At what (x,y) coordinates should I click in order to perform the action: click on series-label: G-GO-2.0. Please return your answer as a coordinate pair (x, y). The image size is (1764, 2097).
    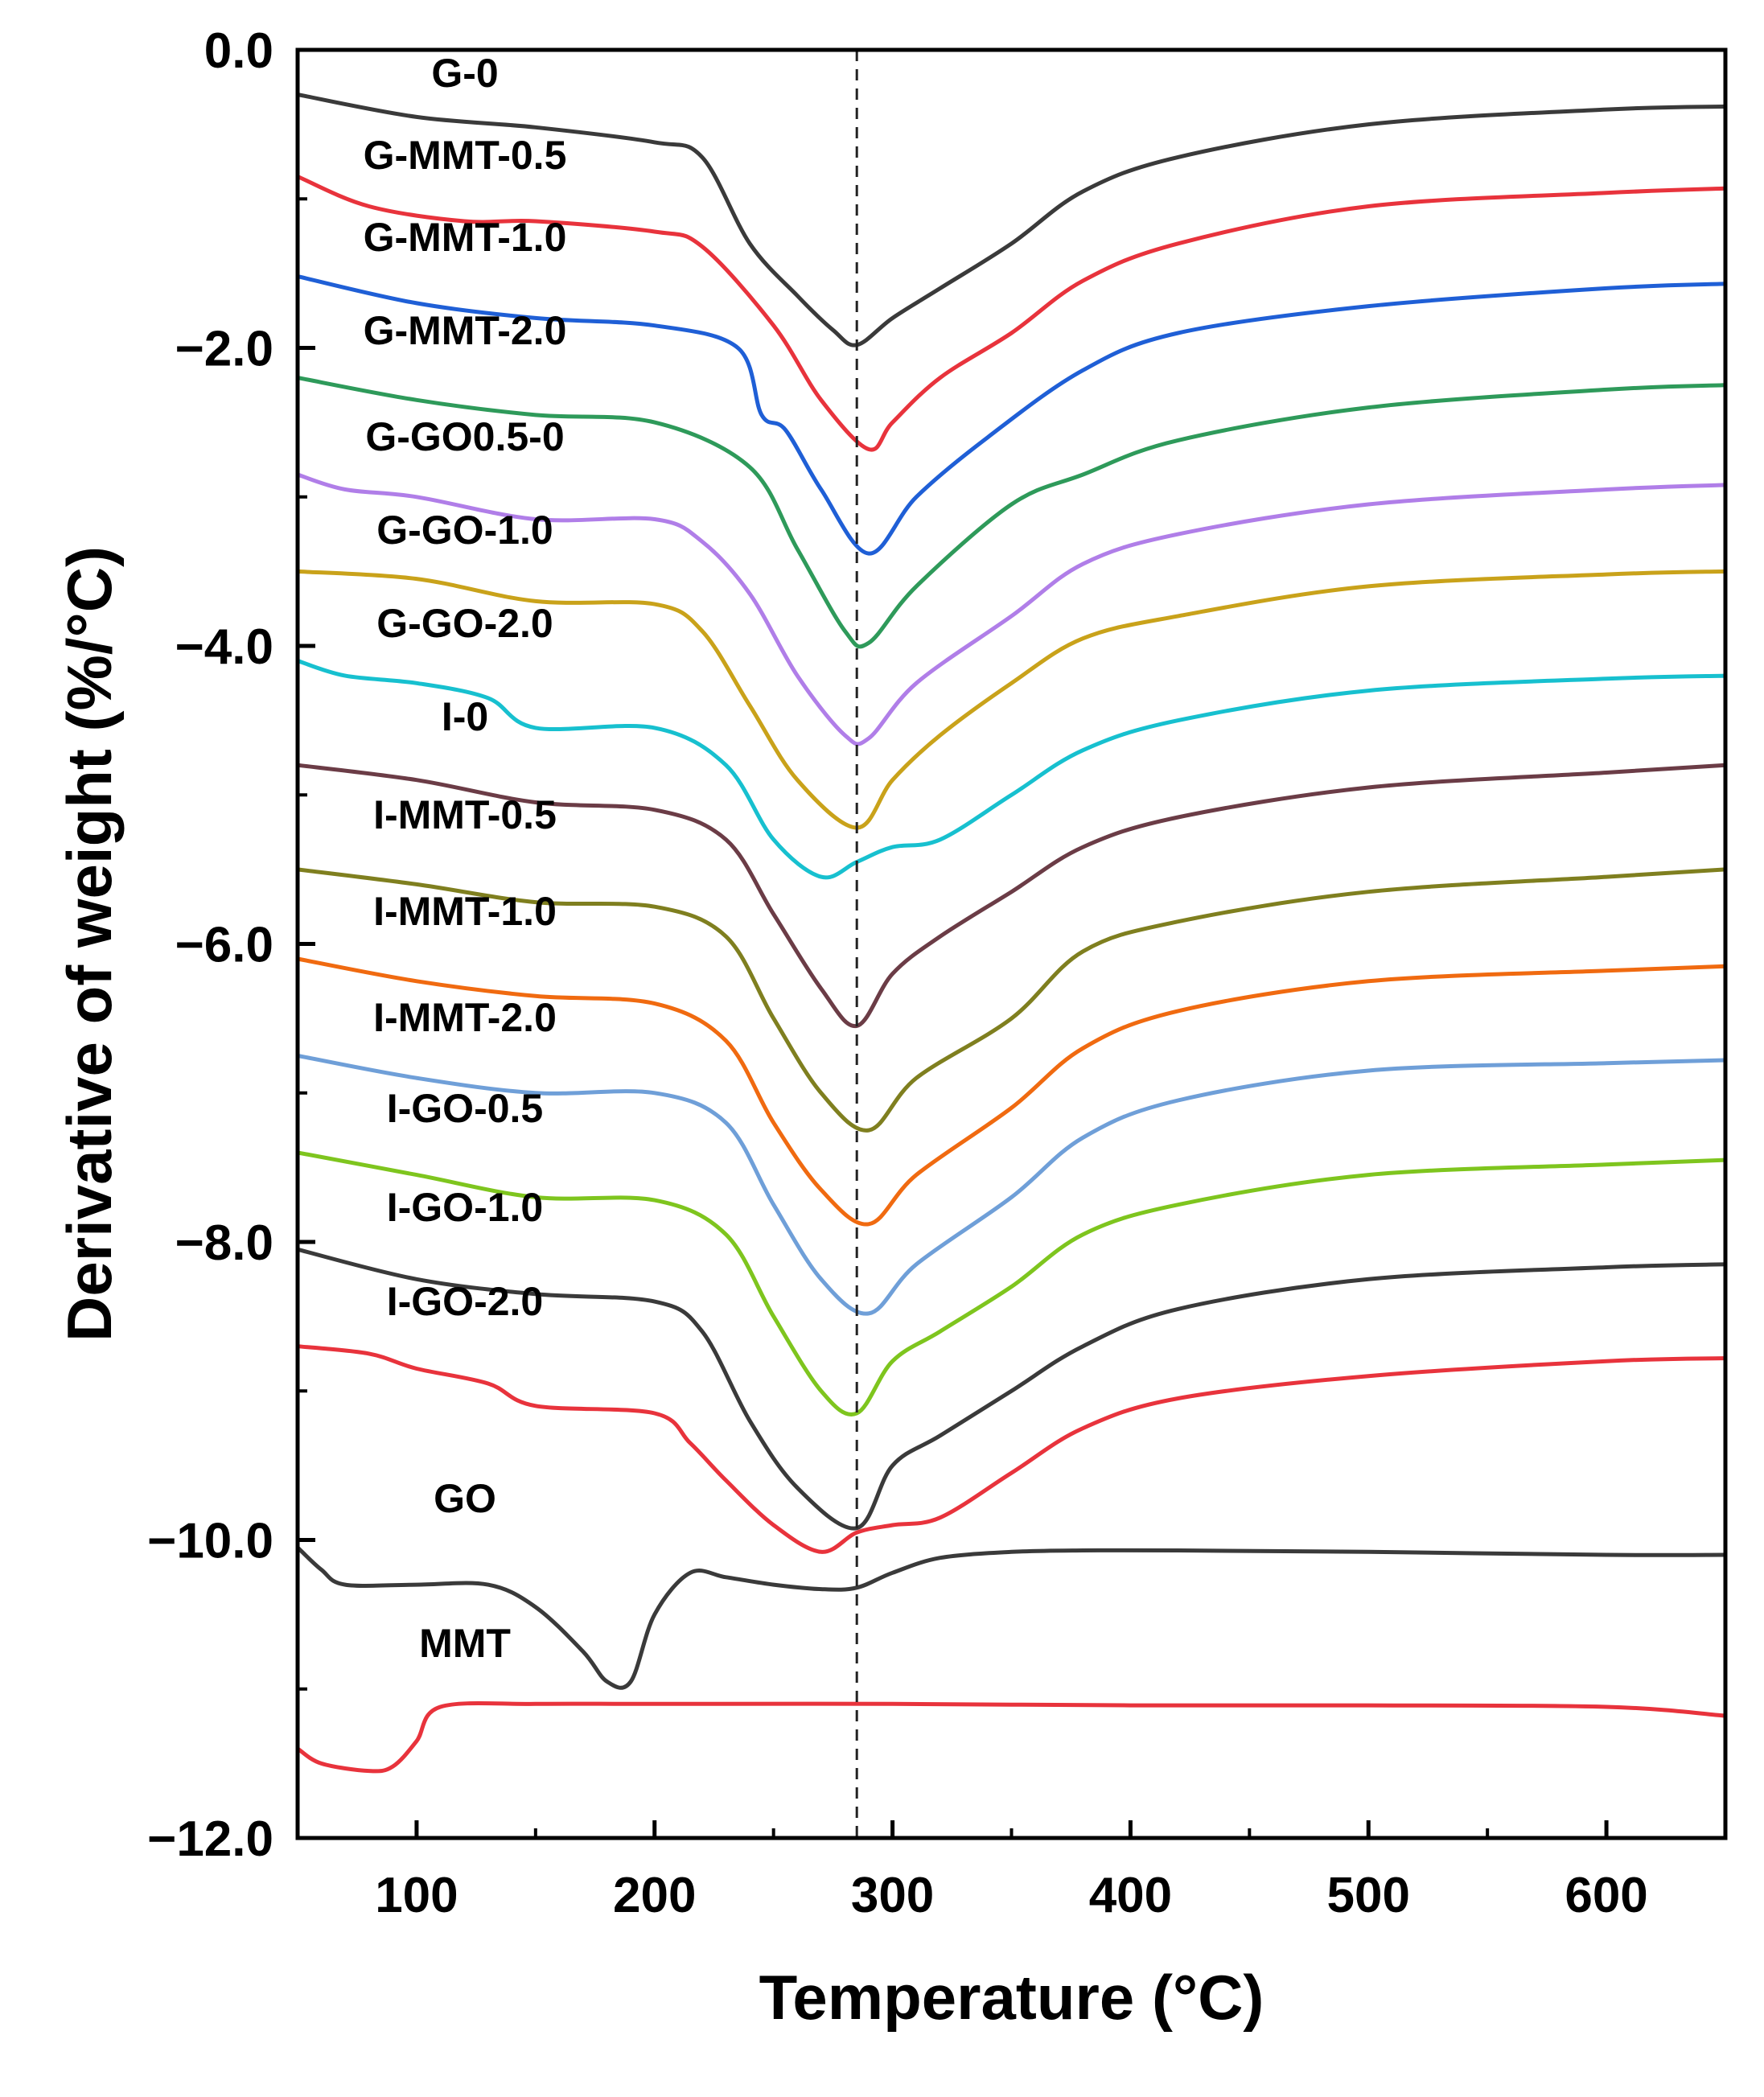
    Looking at the image, I should click on (465, 624).